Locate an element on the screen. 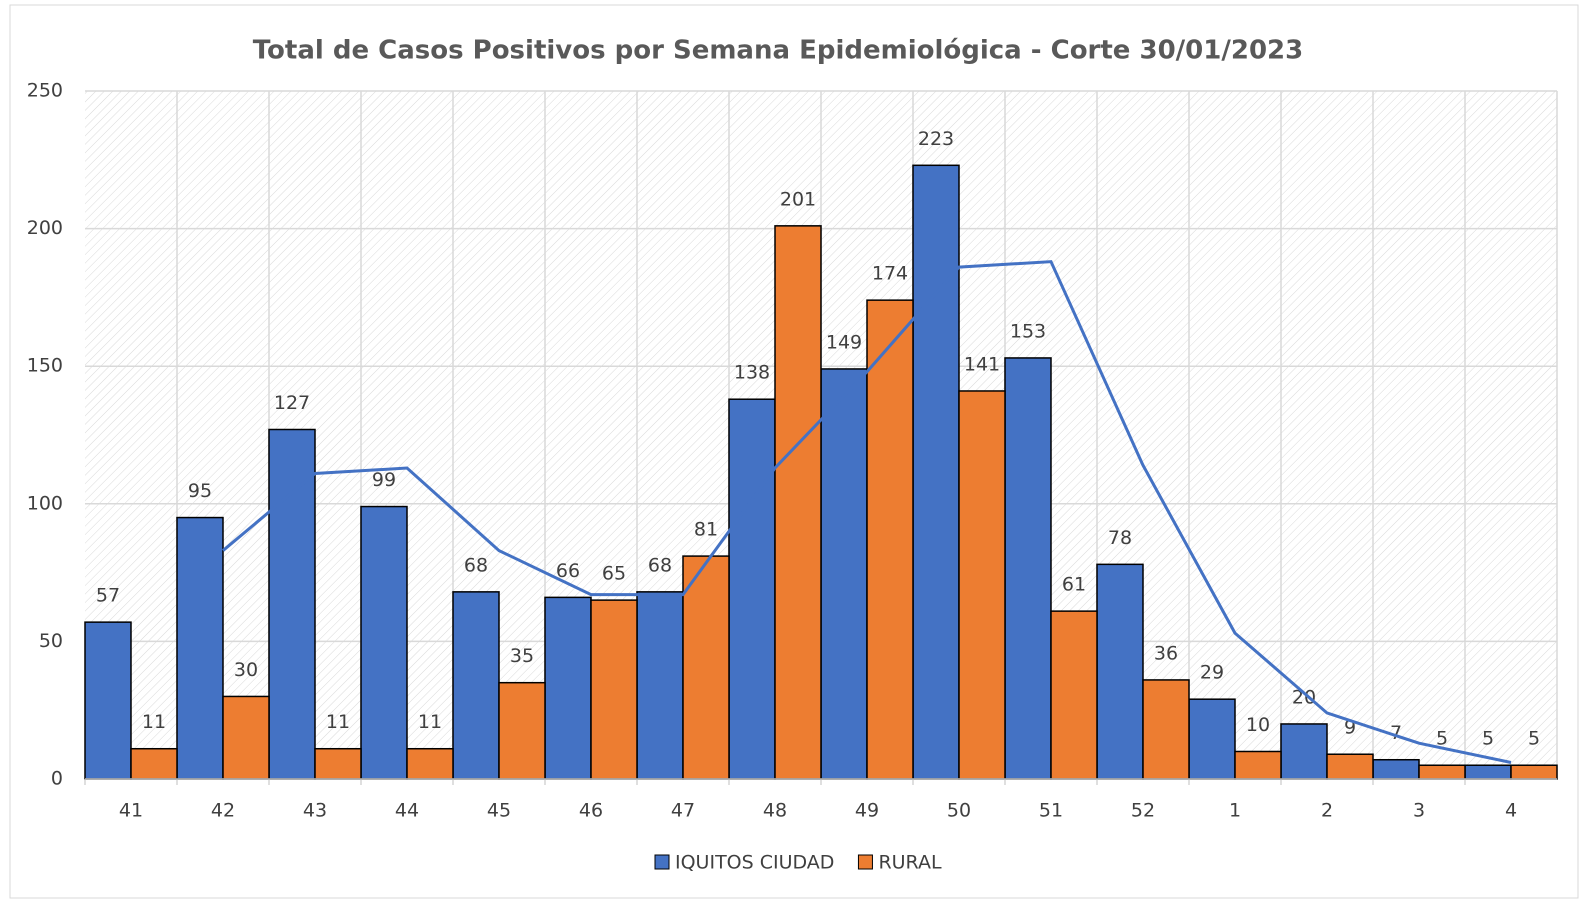  x-tick-label: 41 is located at coordinates (131, 811).